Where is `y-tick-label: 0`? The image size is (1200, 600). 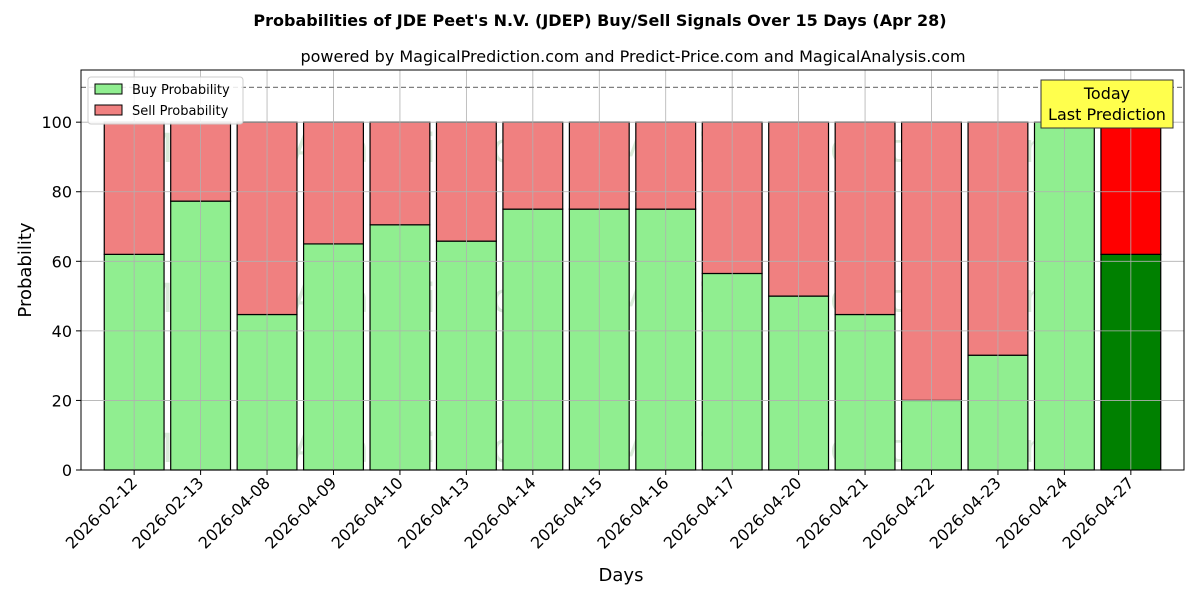 y-tick-label: 0 is located at coordinates (67, 470).